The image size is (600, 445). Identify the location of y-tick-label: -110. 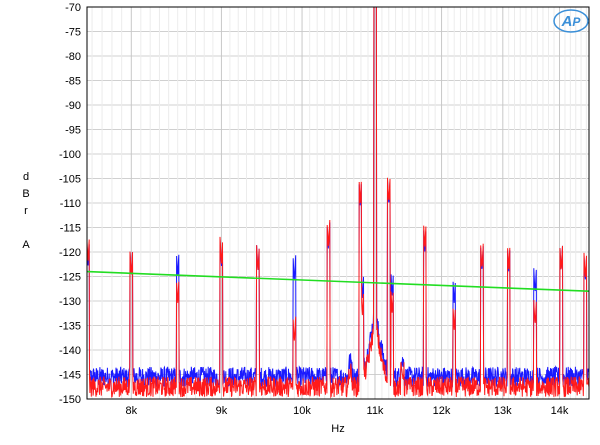
(70, 204).